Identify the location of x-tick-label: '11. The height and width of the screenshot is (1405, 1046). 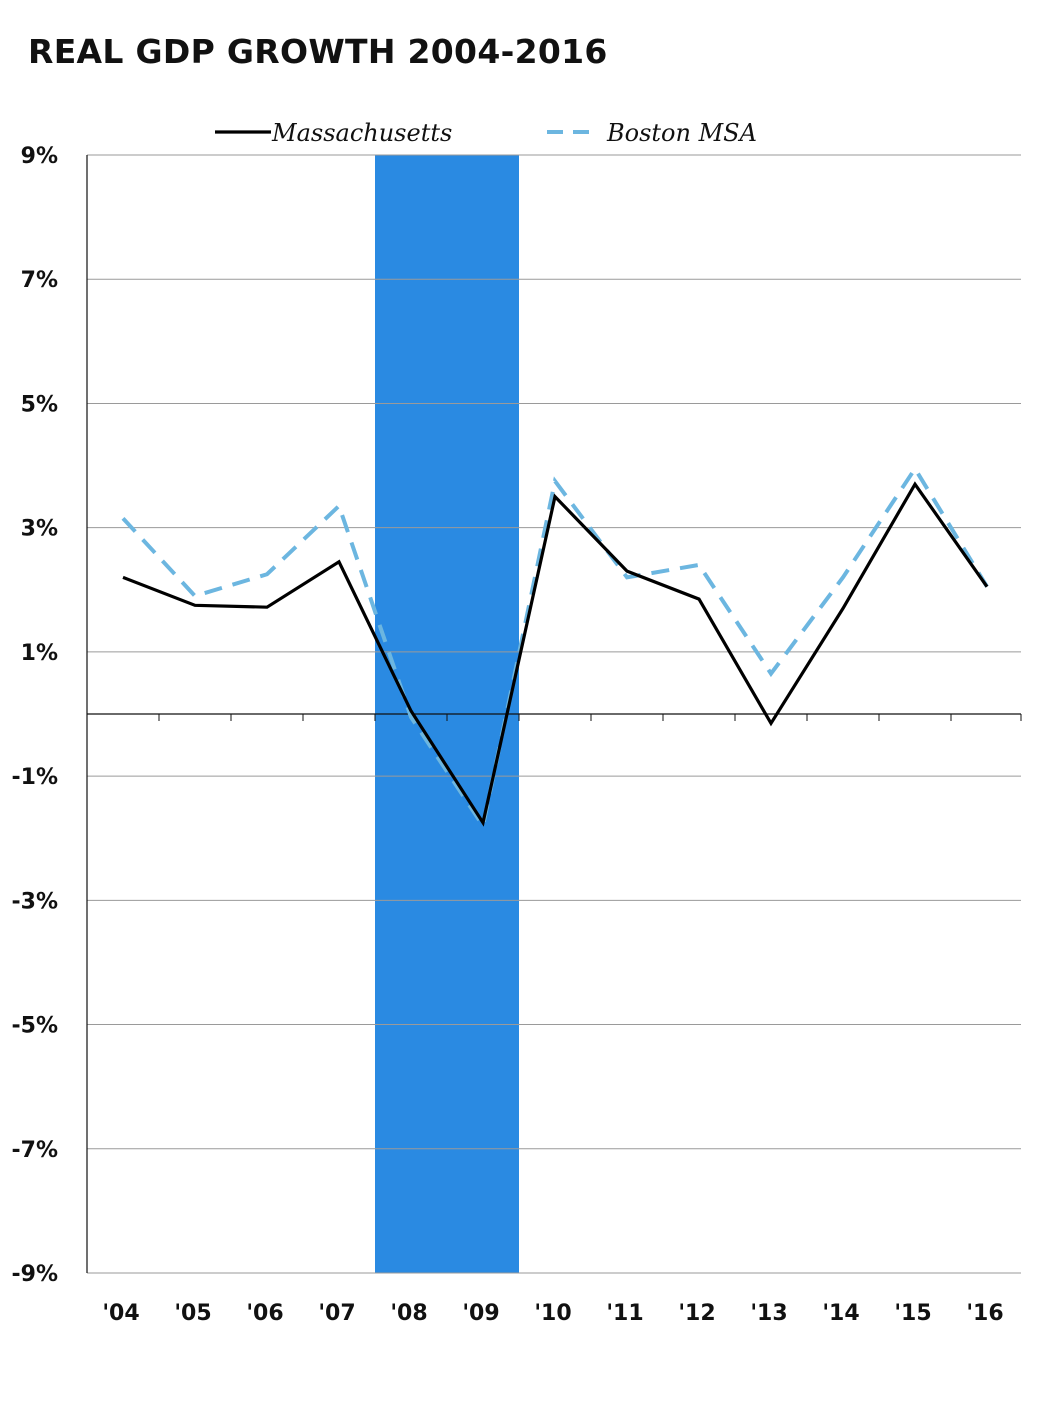
(624, 1313).